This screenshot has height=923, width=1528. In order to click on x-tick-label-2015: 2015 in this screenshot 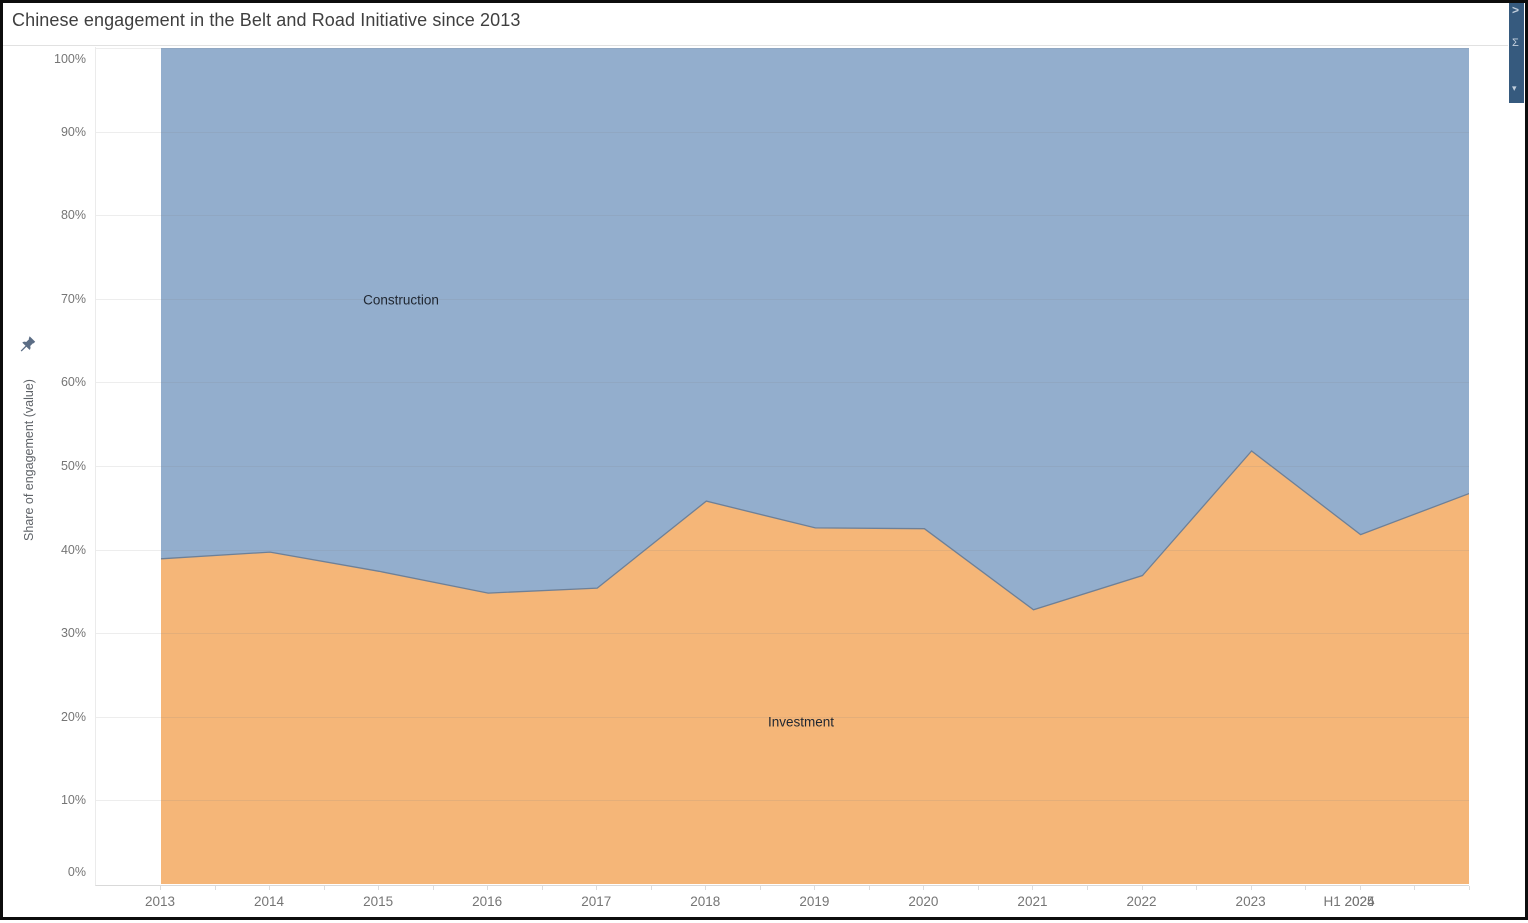, I will do `click(378, 901)`.